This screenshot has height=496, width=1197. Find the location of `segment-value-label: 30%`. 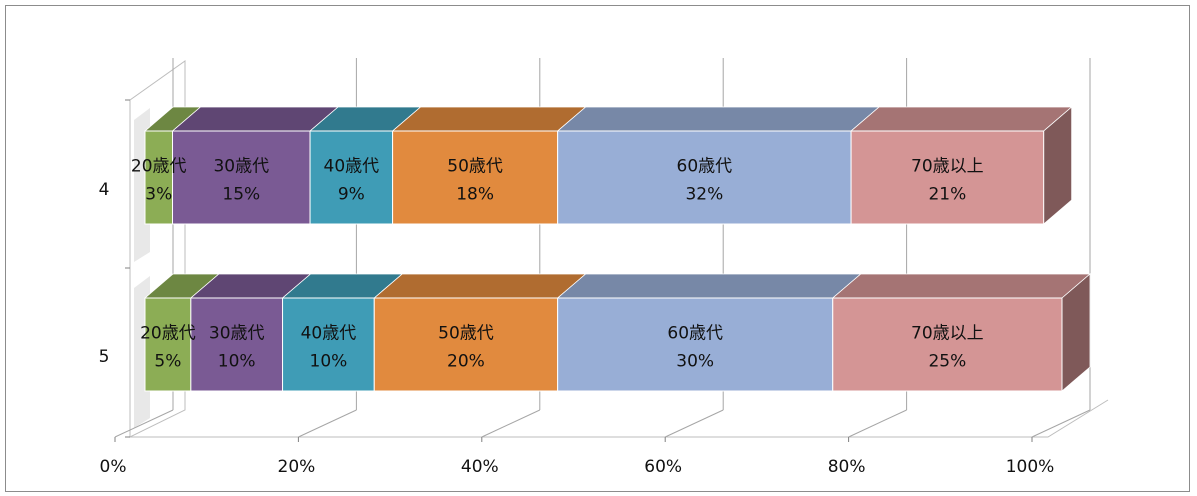

segment-value-label: 30% is located at coordinates (695, 362).